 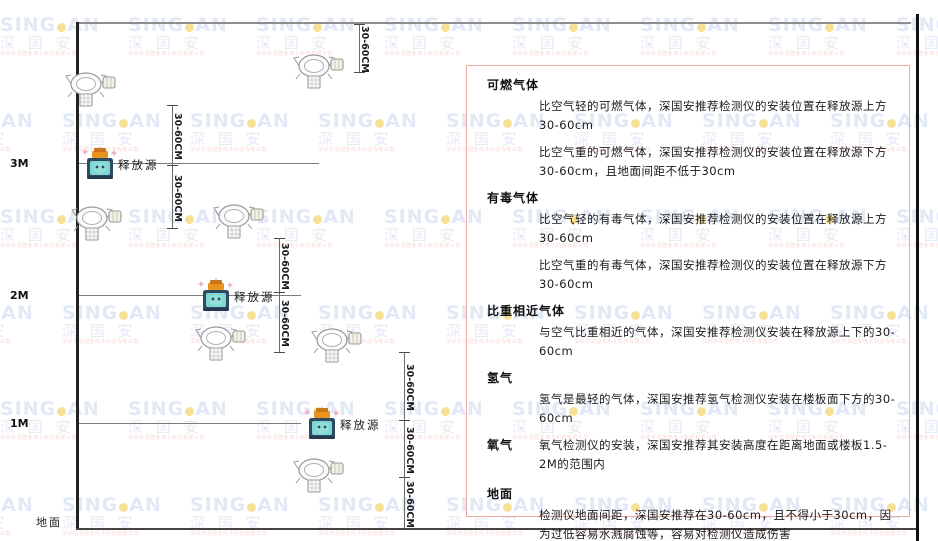 I want to click on guideline-heading: 可燃气体, so click(x=513, y=85).